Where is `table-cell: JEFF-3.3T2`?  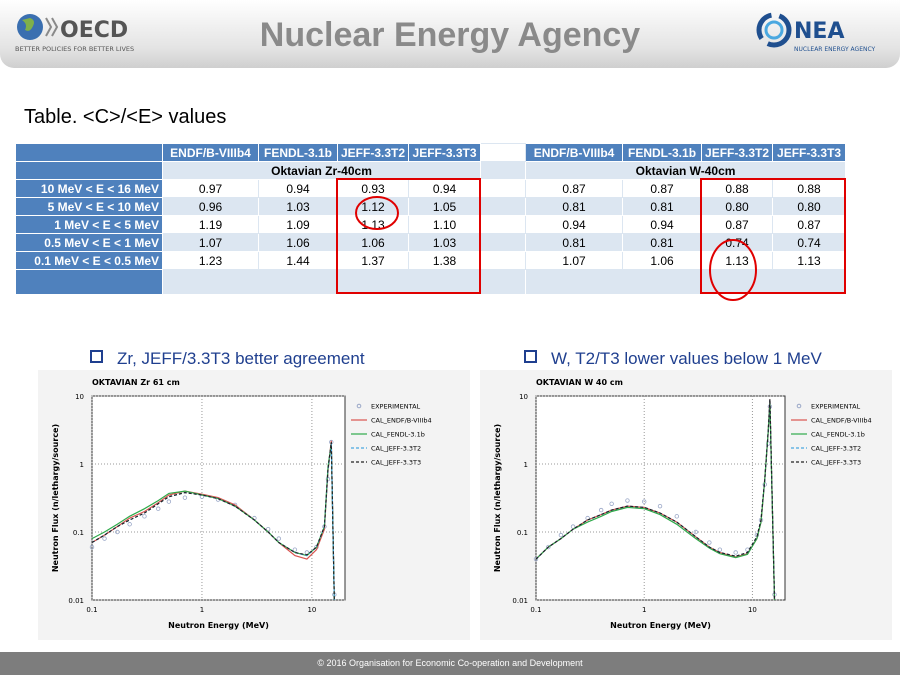
table-cell: JEFF-3.3T2 is located at coordinates (373, 152).